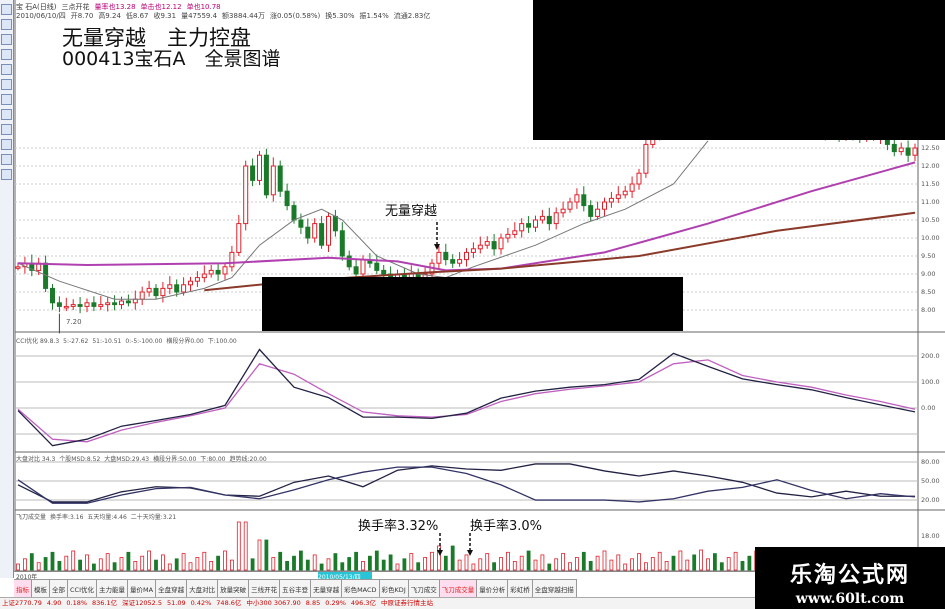  Describe the element at coordinates (398, 526) in the screenshot. I see `annotation-turnover-1: 换手率3.32%` at that location.